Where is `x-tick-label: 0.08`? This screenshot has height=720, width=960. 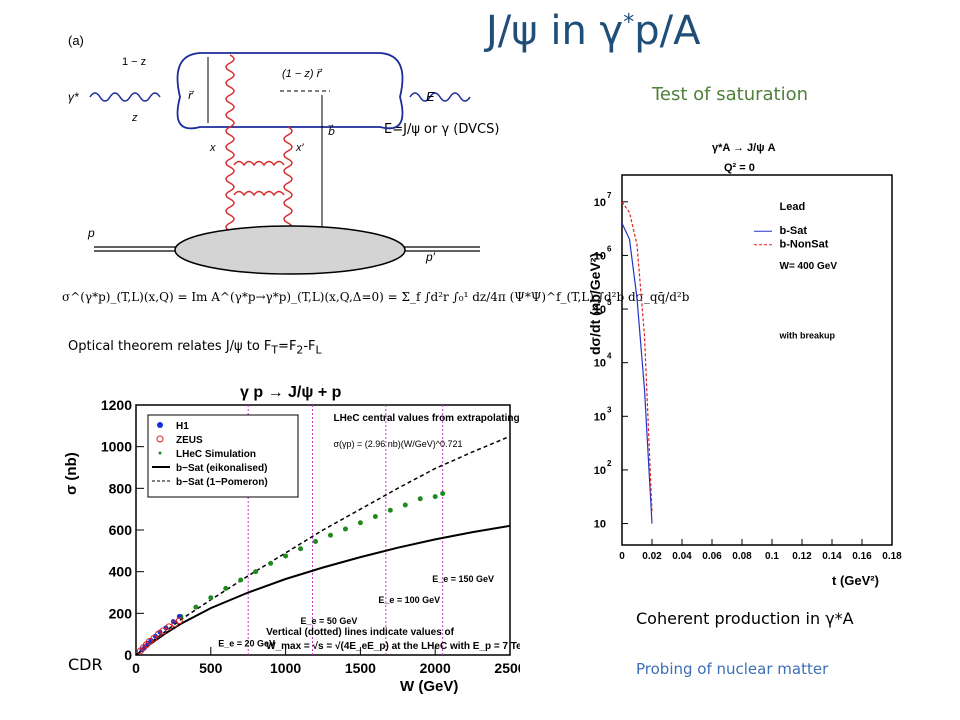
x-tick-label: 0.08 is located at coordinates (742, 556).